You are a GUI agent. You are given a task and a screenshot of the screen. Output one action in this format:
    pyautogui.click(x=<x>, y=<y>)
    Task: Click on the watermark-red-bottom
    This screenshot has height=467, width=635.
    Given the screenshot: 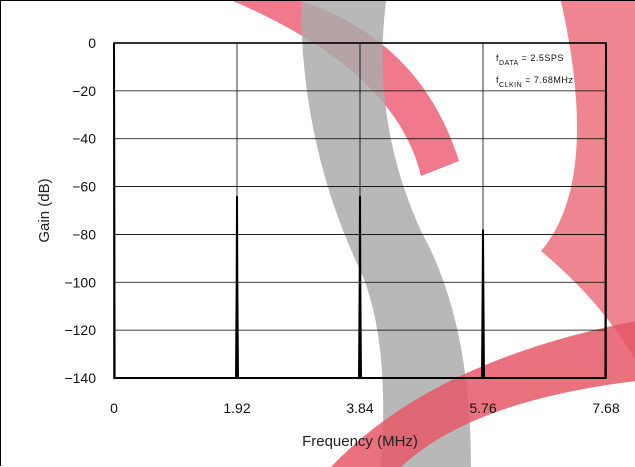 What is the action you would take?
    pyautogui.click(x=483, y=394)
    